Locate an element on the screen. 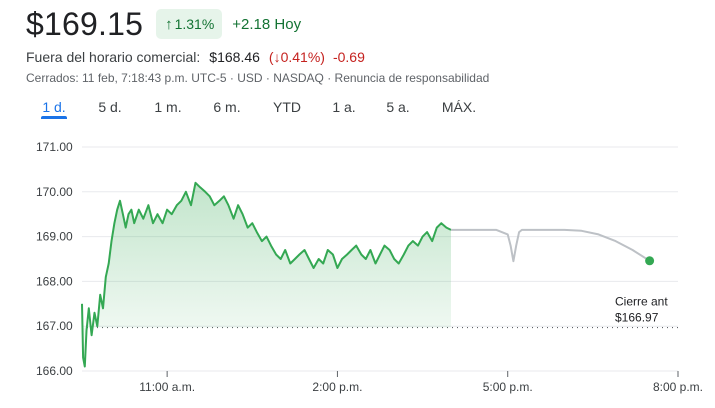  range-tabs: 1 d. 5 d. 1 m. 6 m. YTD 1 a. 5 a. MÁX. is located at coordinates (357, 109).